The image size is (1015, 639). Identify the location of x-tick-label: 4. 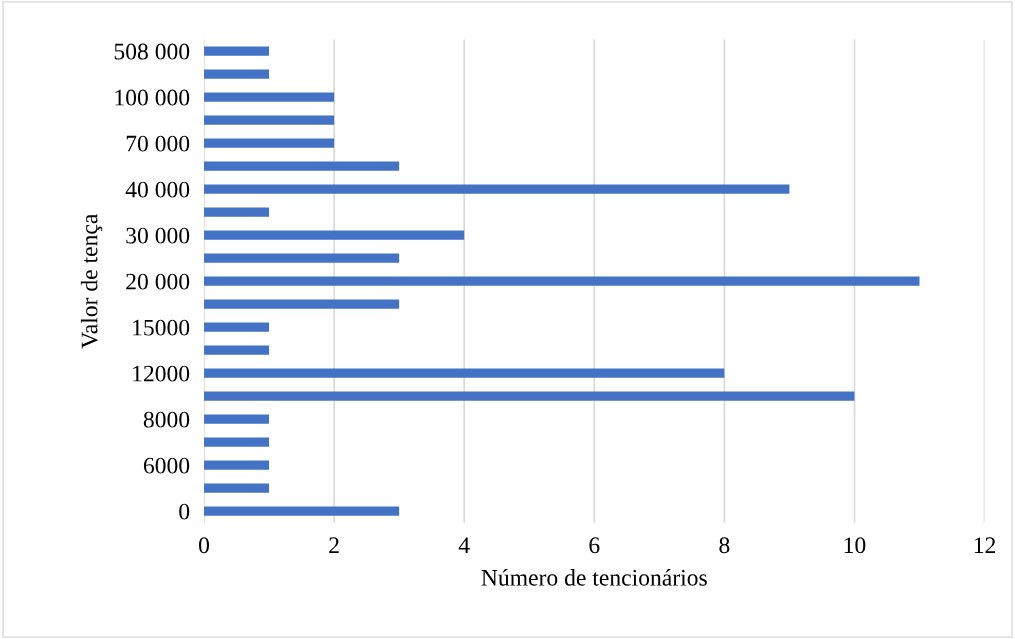
(464, 545).